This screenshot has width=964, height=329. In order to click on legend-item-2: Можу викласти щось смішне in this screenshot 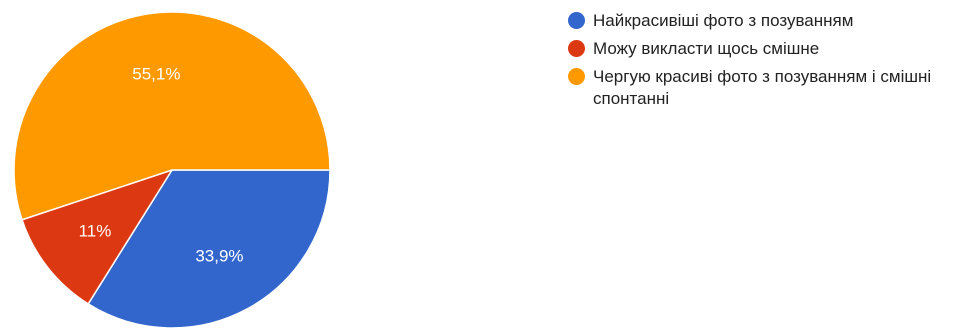, I will do `click(763, 49)`.